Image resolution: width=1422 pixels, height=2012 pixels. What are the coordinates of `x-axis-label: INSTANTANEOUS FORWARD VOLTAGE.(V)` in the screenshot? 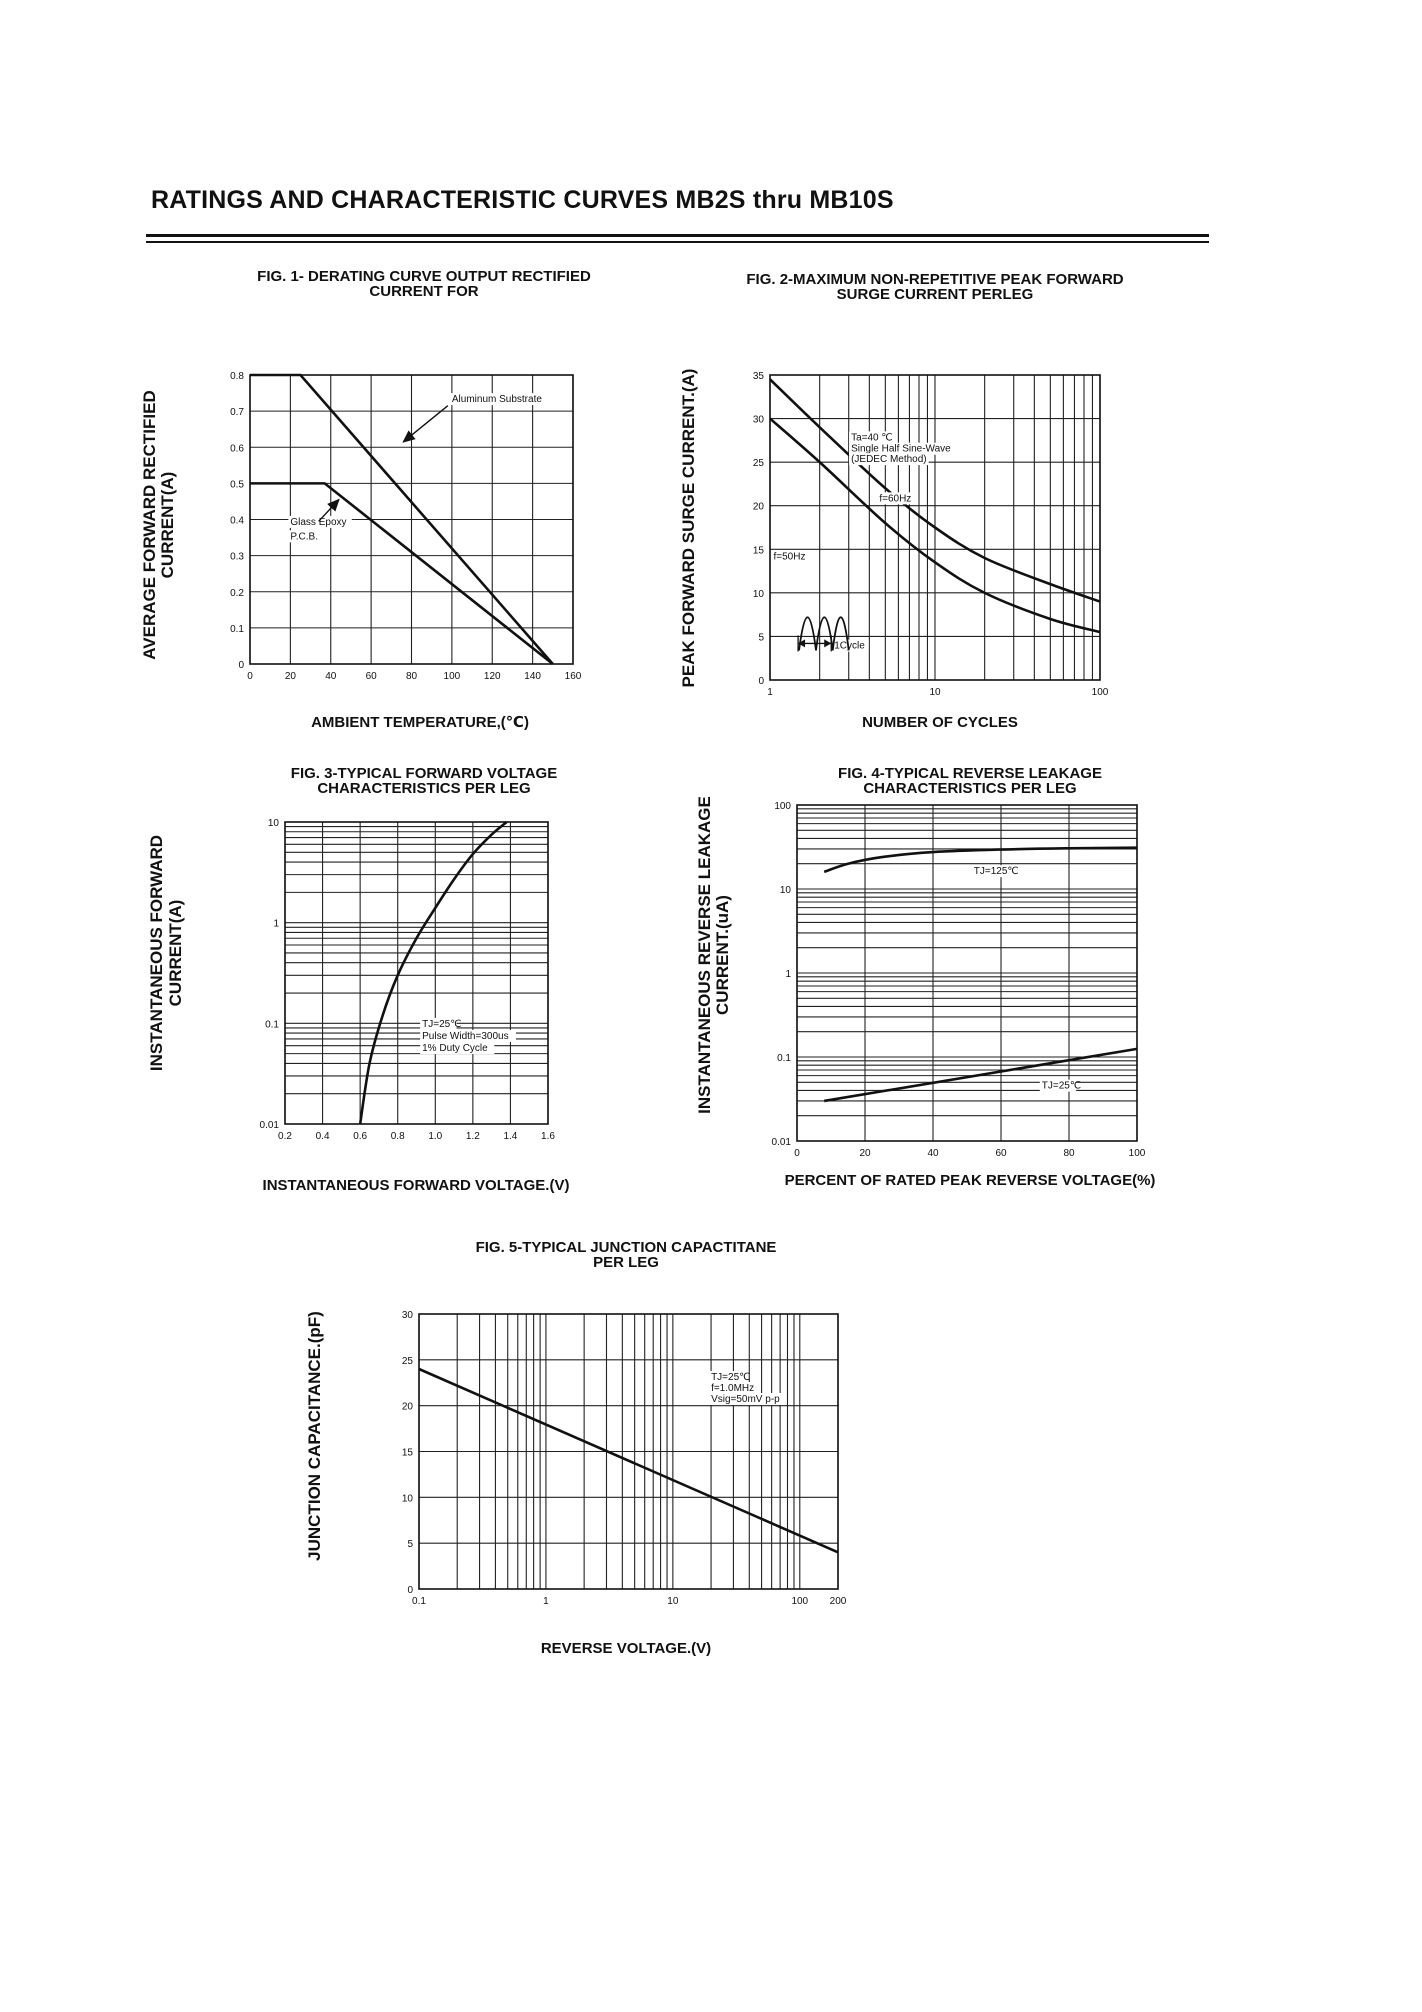 It's located at (416, 1185).